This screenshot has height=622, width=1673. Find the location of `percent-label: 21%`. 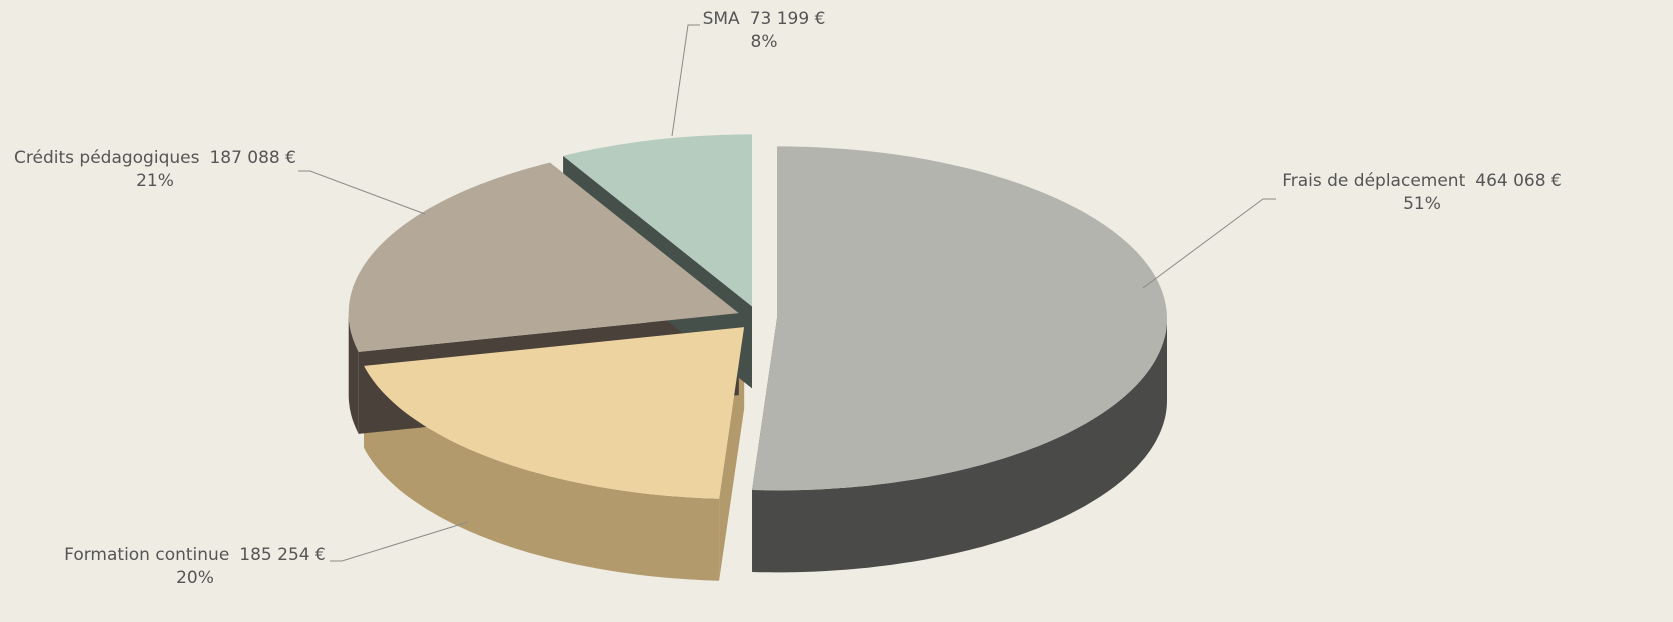

percent-label: 21% is located at coordinates (155, 181).